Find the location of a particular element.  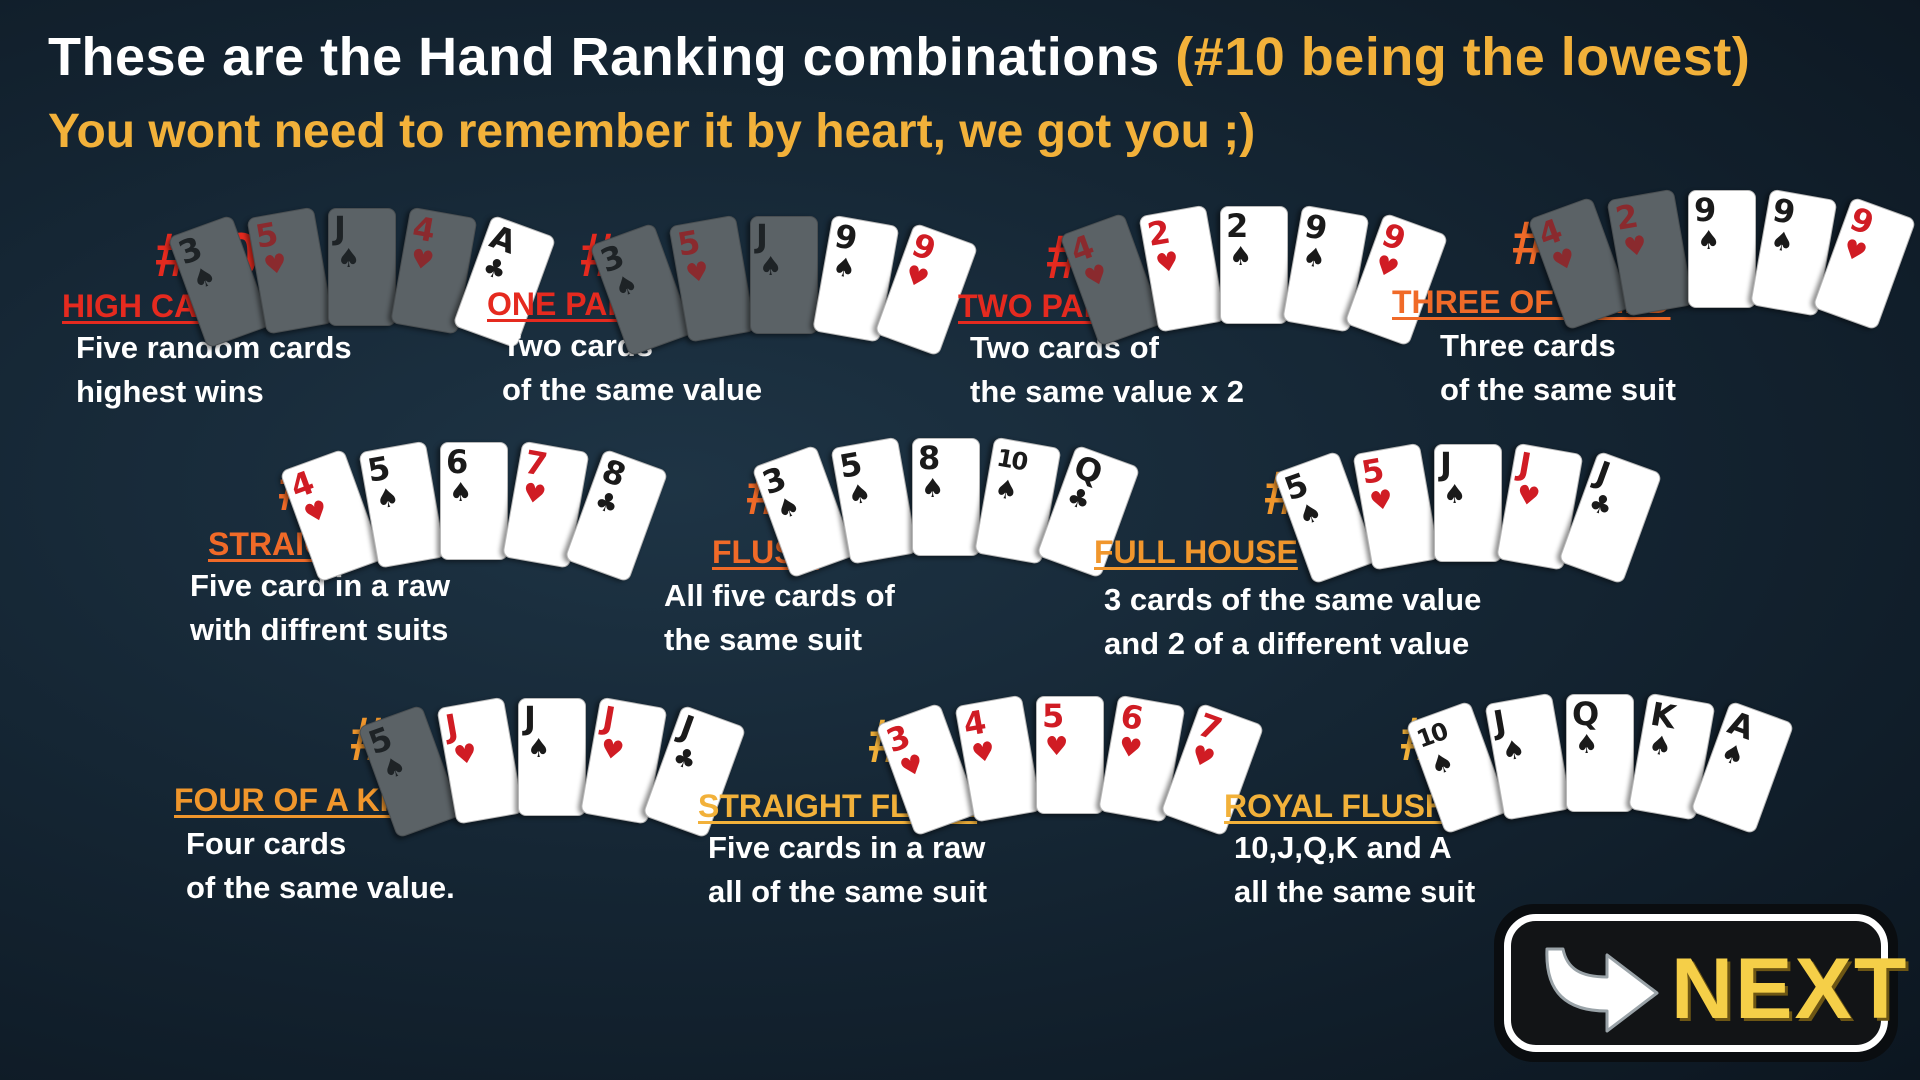

card-fan: 5♠J♥J♠J♥J♣ is located at coordinates (573, 808).